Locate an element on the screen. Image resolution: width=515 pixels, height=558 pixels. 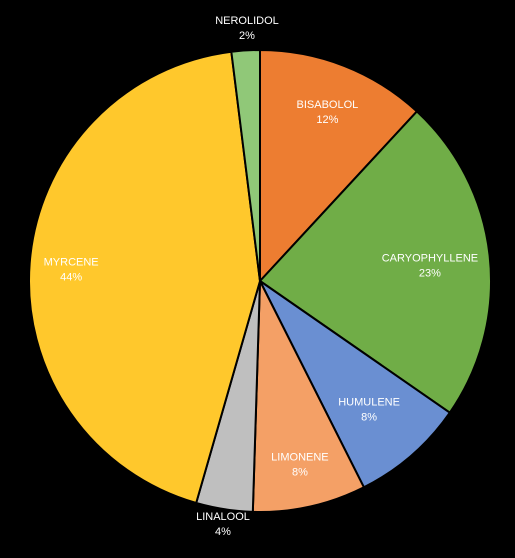
slice-label-myrcene: MYRCENE is located at coordinates (71, 262).